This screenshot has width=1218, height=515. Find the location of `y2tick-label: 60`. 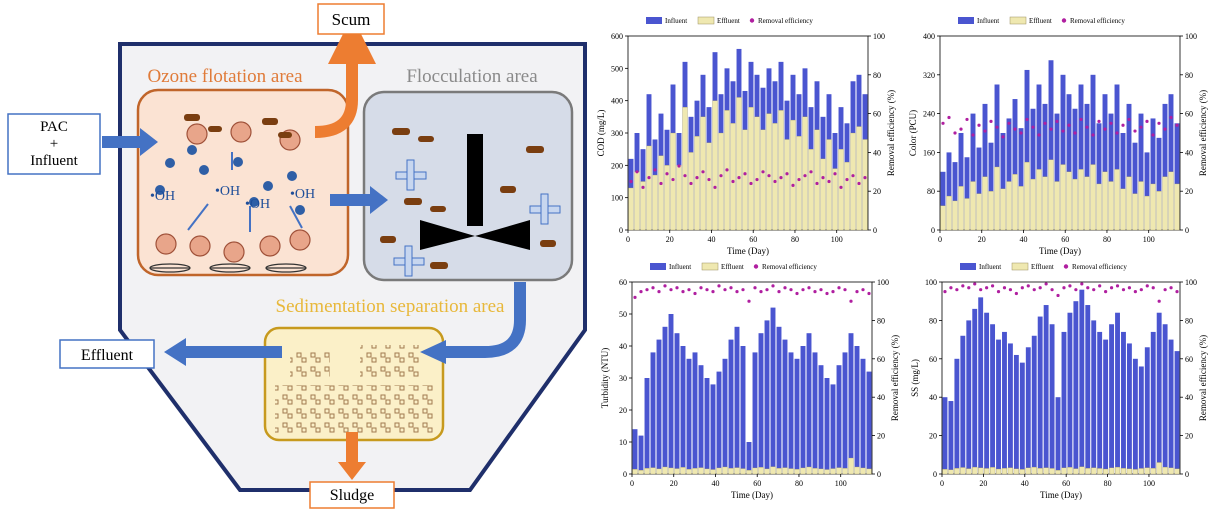

y2tick-label: 60 is located at coordinates (881, 359).